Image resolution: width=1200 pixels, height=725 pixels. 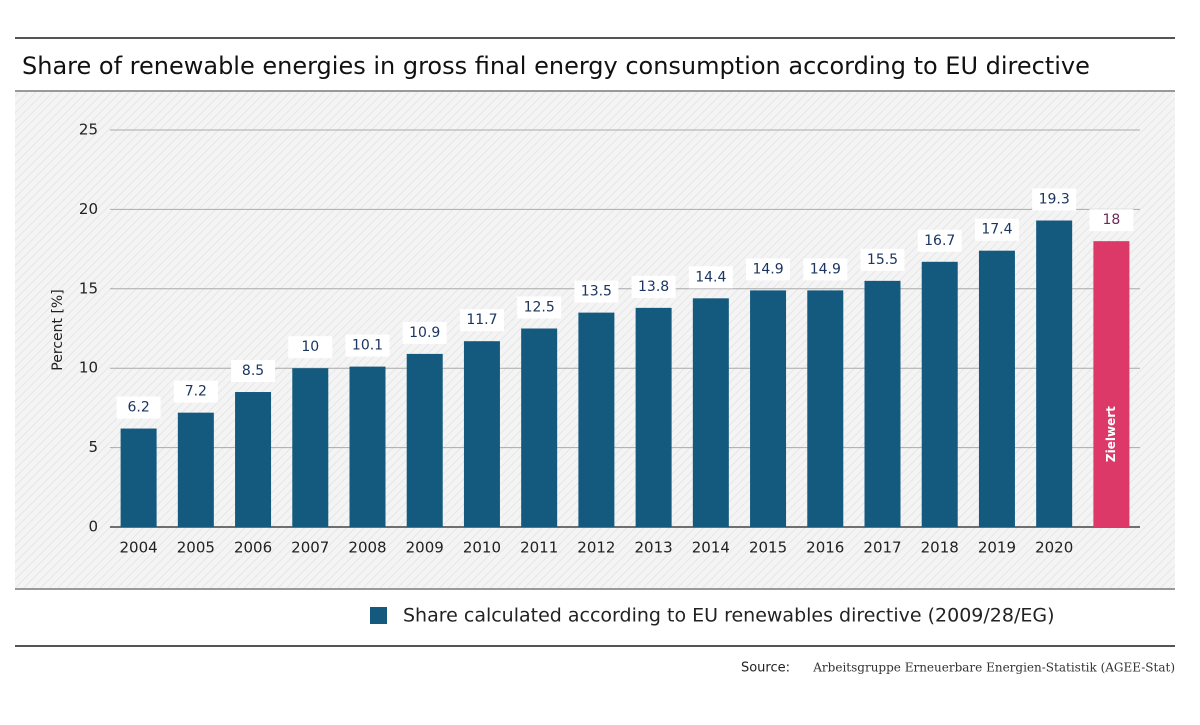 What do you see at coordinates (711, 548) in the screenshot?
I see `x-tick-label: 2014` at bounding box center [711, 548].